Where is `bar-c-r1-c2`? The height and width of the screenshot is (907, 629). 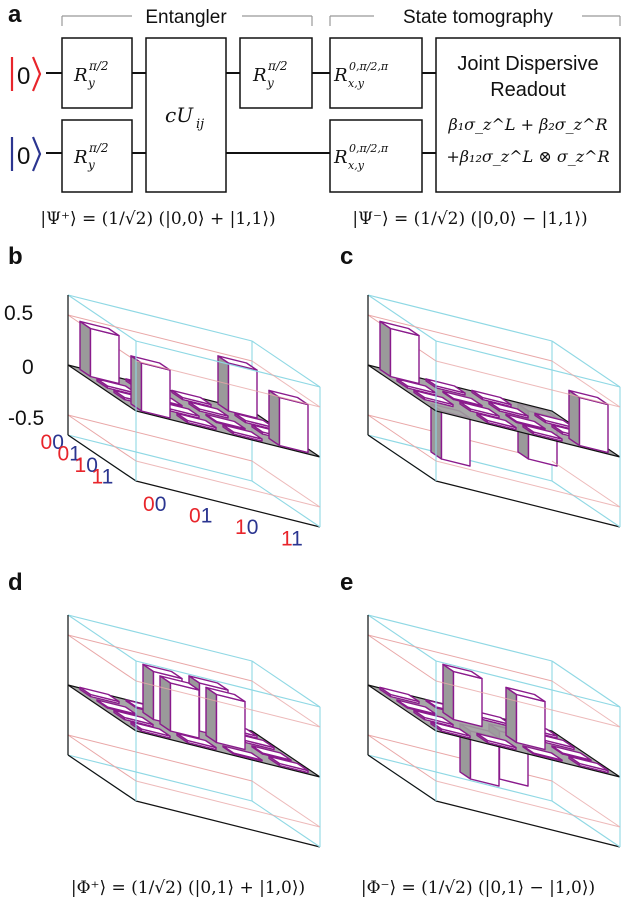
bar-c-r1-c2 is located at coordinates (508, 410).